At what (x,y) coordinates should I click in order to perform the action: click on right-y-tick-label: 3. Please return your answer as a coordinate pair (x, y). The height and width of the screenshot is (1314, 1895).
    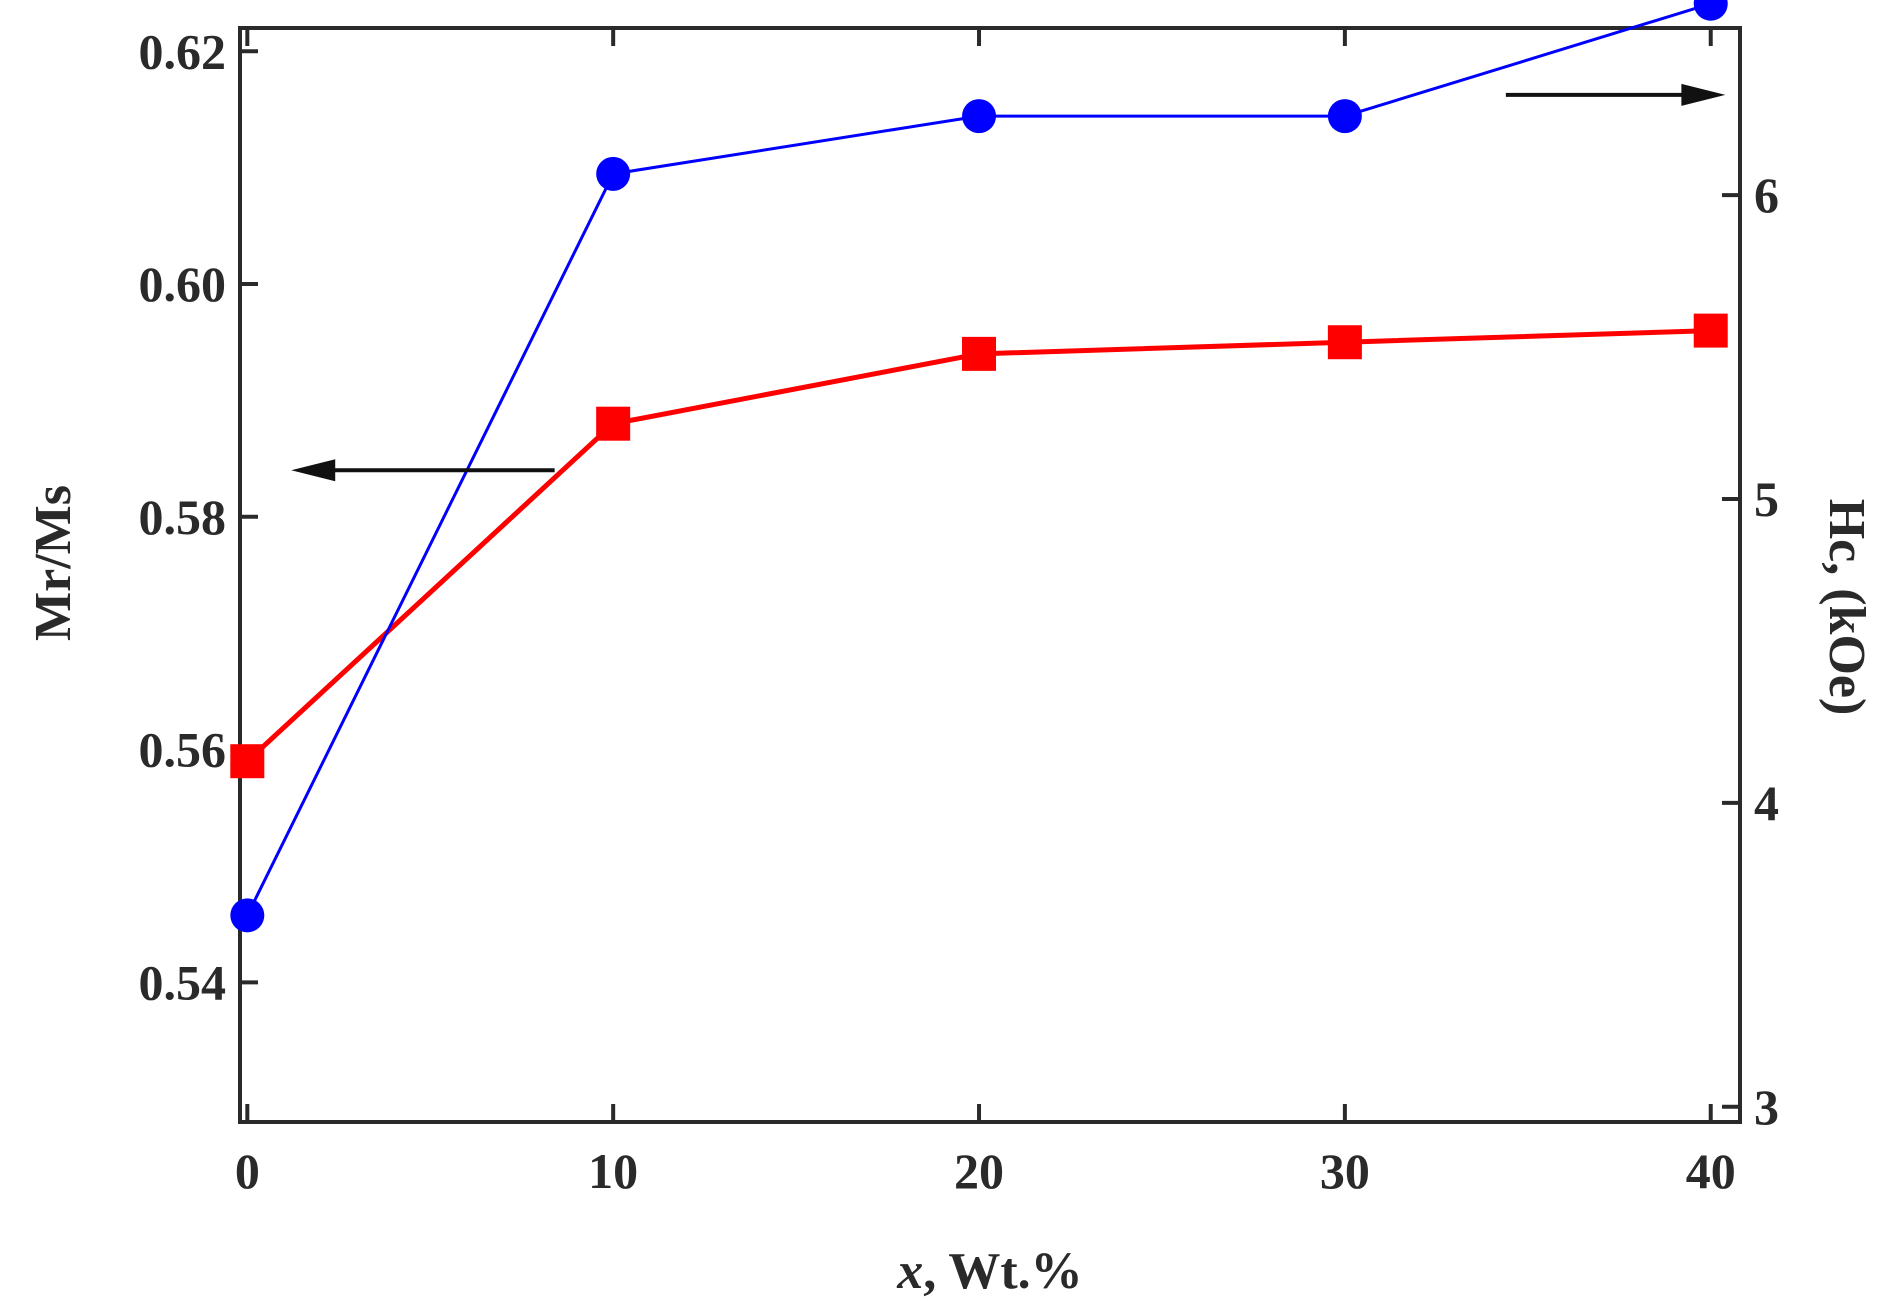
    Looking at the image, I should click on (1766, 1107).